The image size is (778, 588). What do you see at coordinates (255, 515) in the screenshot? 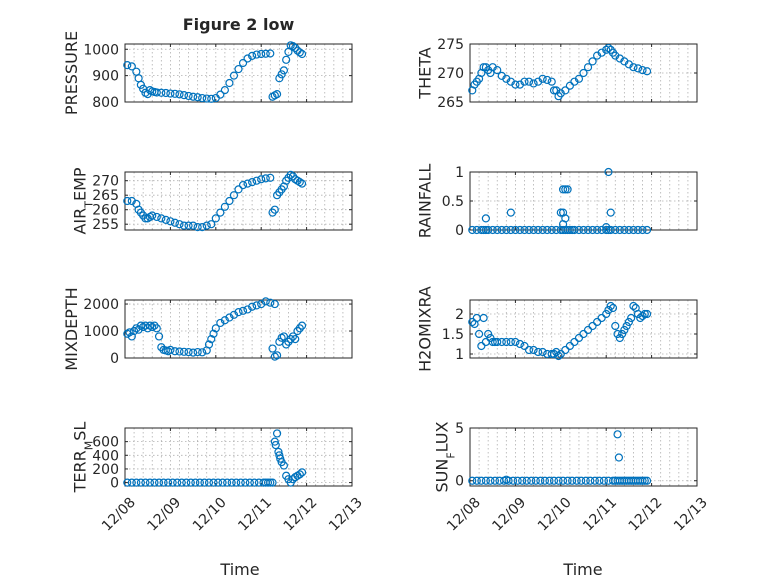
I see `x-tick-label: 12/11` at bounding box center [255, 515].